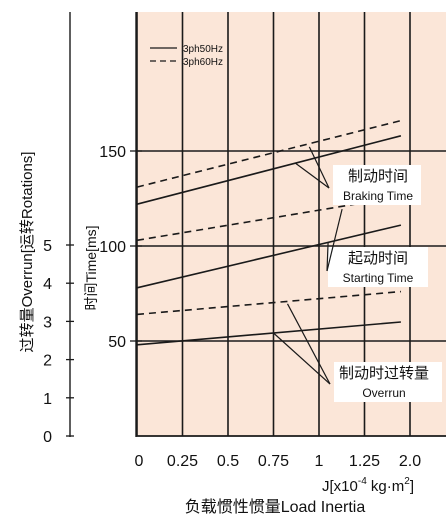  I want to click on annotation-en: Braking Time, so click(378, 196).